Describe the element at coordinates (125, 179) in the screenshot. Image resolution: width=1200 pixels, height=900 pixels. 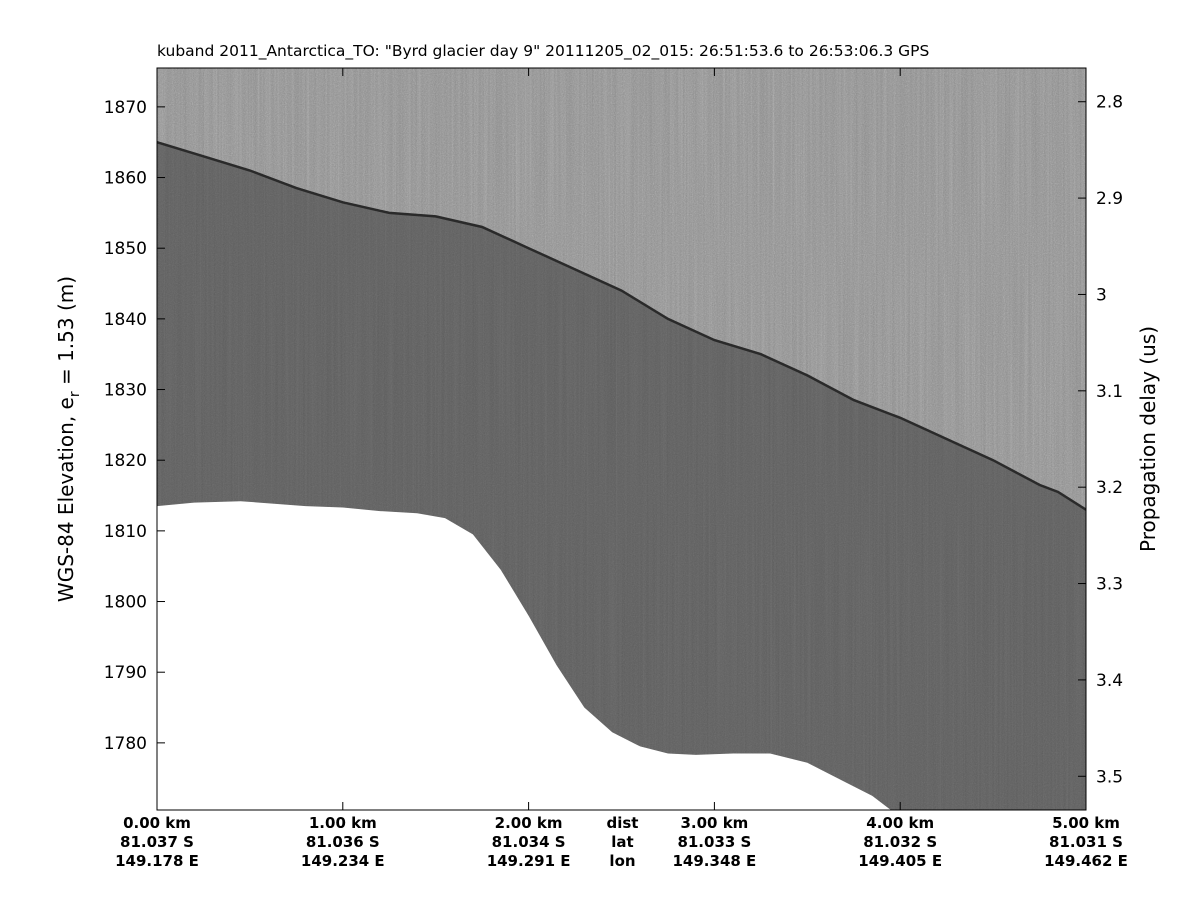
I see `y-tick-label: 1860` at that location.